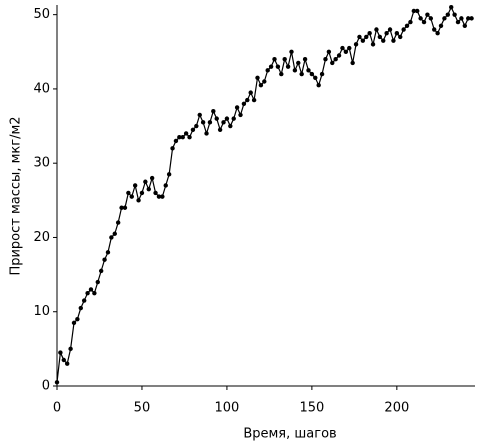 The image size is (480, 443). I want to click on x-tick-label: 200, so click(396, 408).